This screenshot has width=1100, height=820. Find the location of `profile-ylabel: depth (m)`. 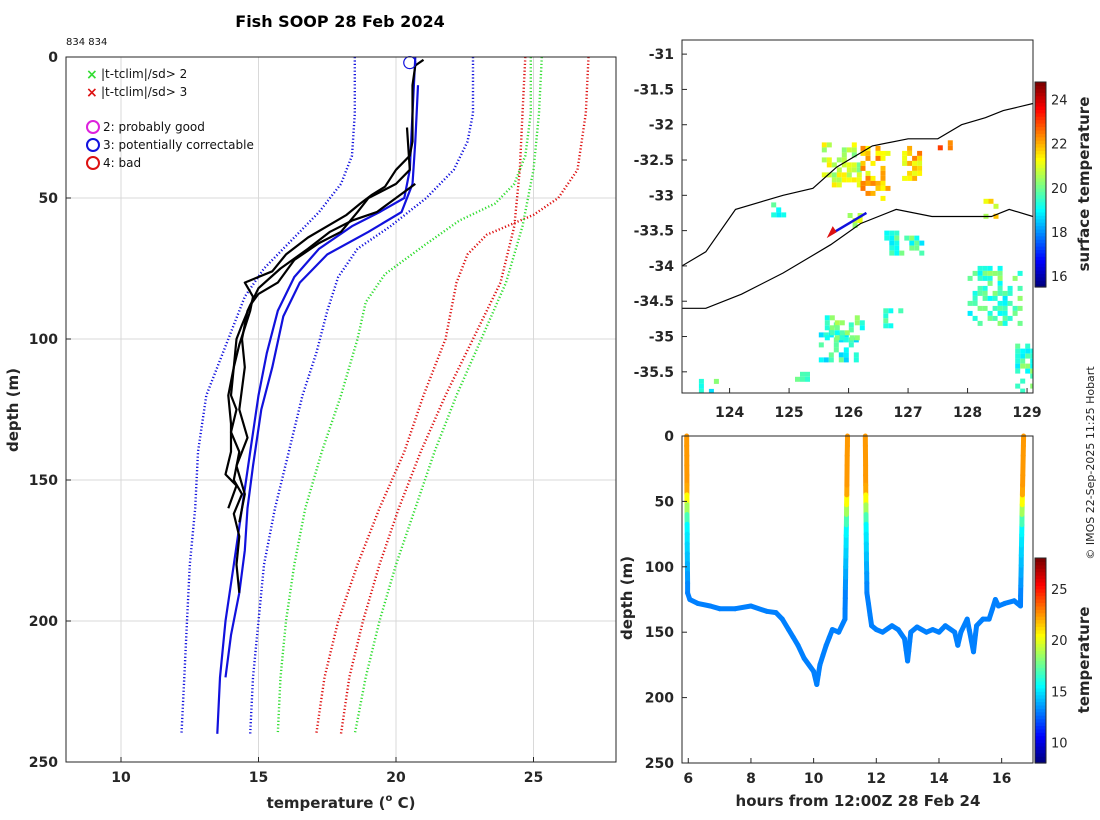

profile-ylabel: depth (m) is located at coordinates (13, 410).